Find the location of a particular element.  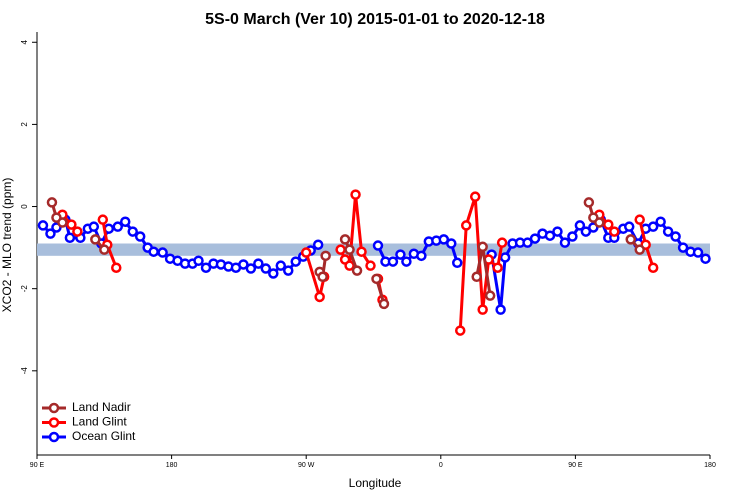

y-axis-label: XCO2 - MLO trend (ppm) is located at coordinates (7, 245).